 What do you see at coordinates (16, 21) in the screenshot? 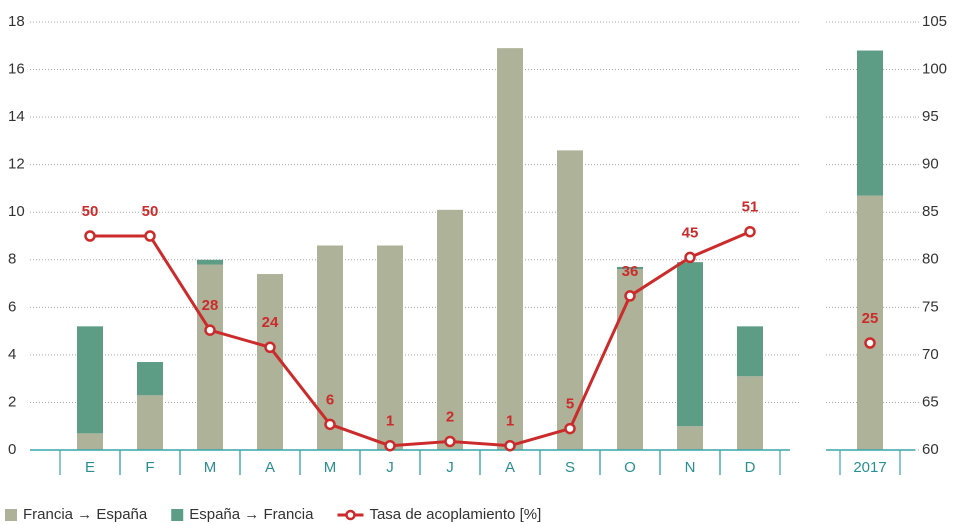
I see `y-tick-label: 18` at bounding box center [16, 21].